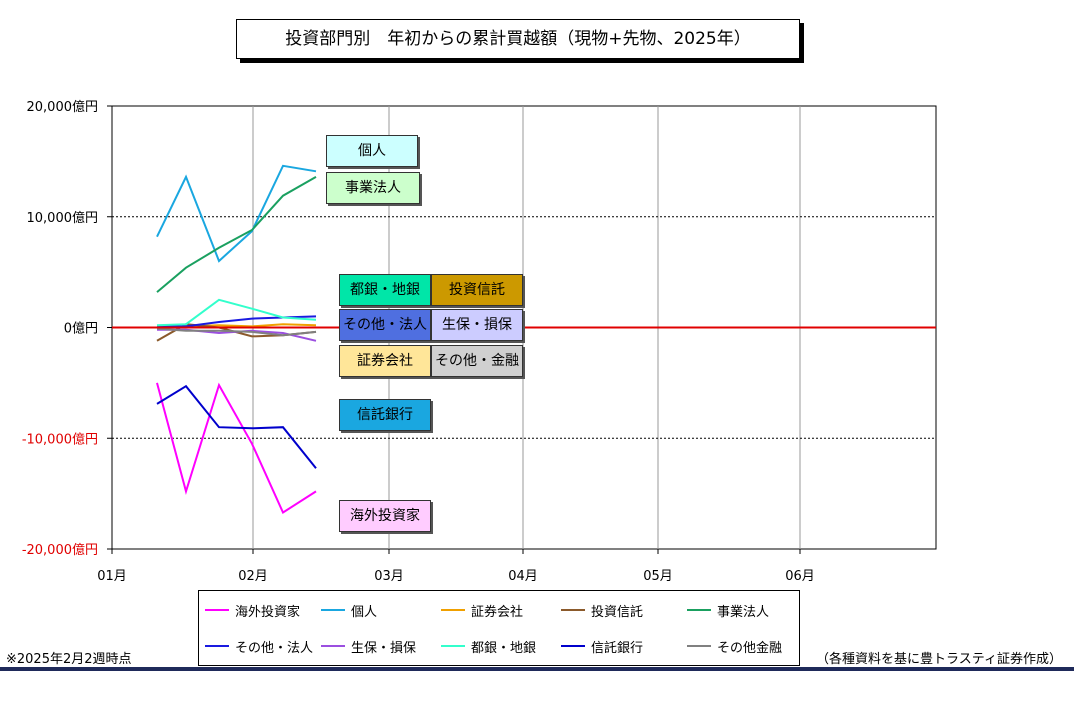 The image size is (1074, 707). Describe the element at coordinates (385, 415) in the screenshot. I see `series-annotation-label: 信託銀行` at that location.